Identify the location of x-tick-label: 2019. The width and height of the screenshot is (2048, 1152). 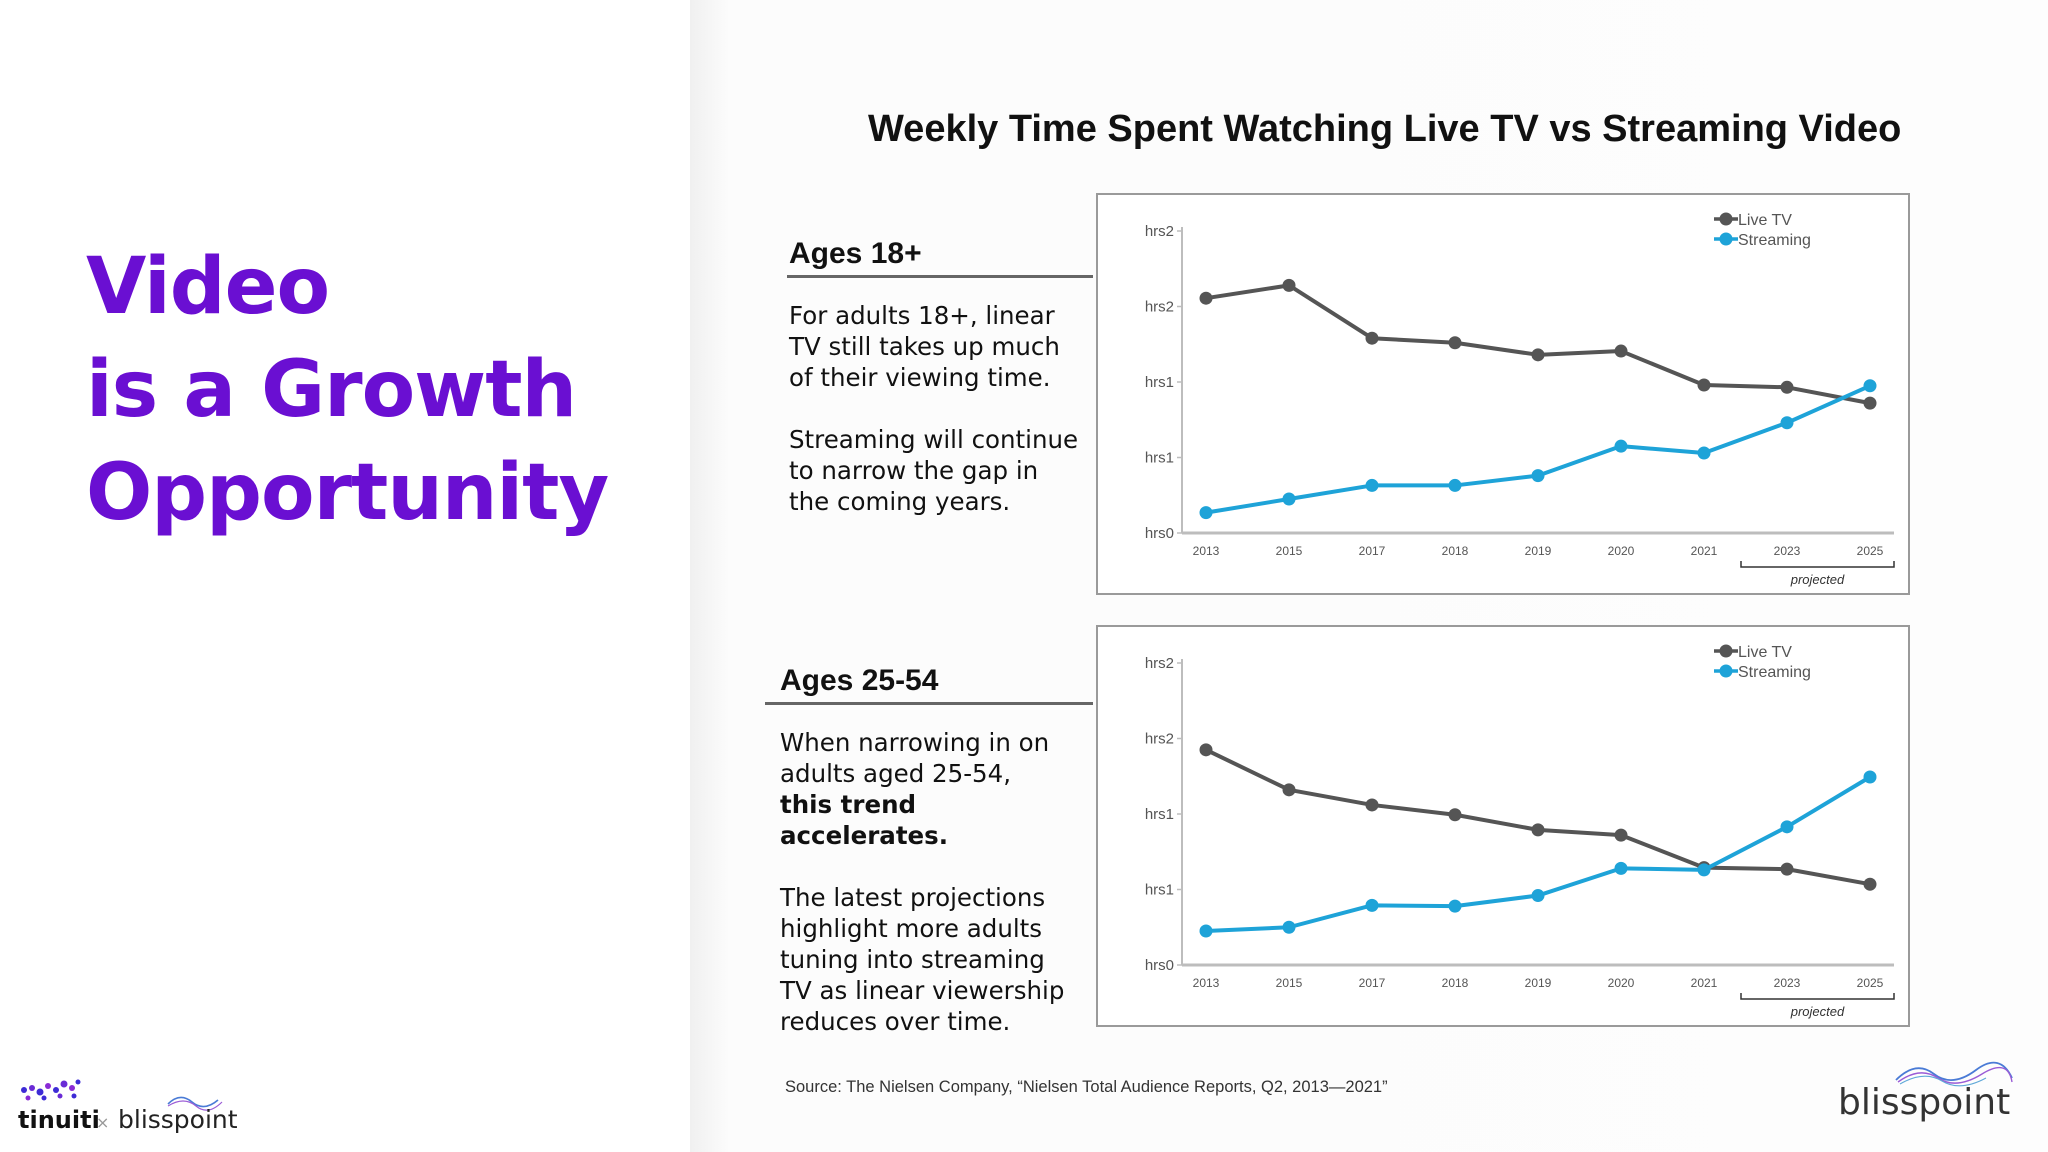
(1538, 983).